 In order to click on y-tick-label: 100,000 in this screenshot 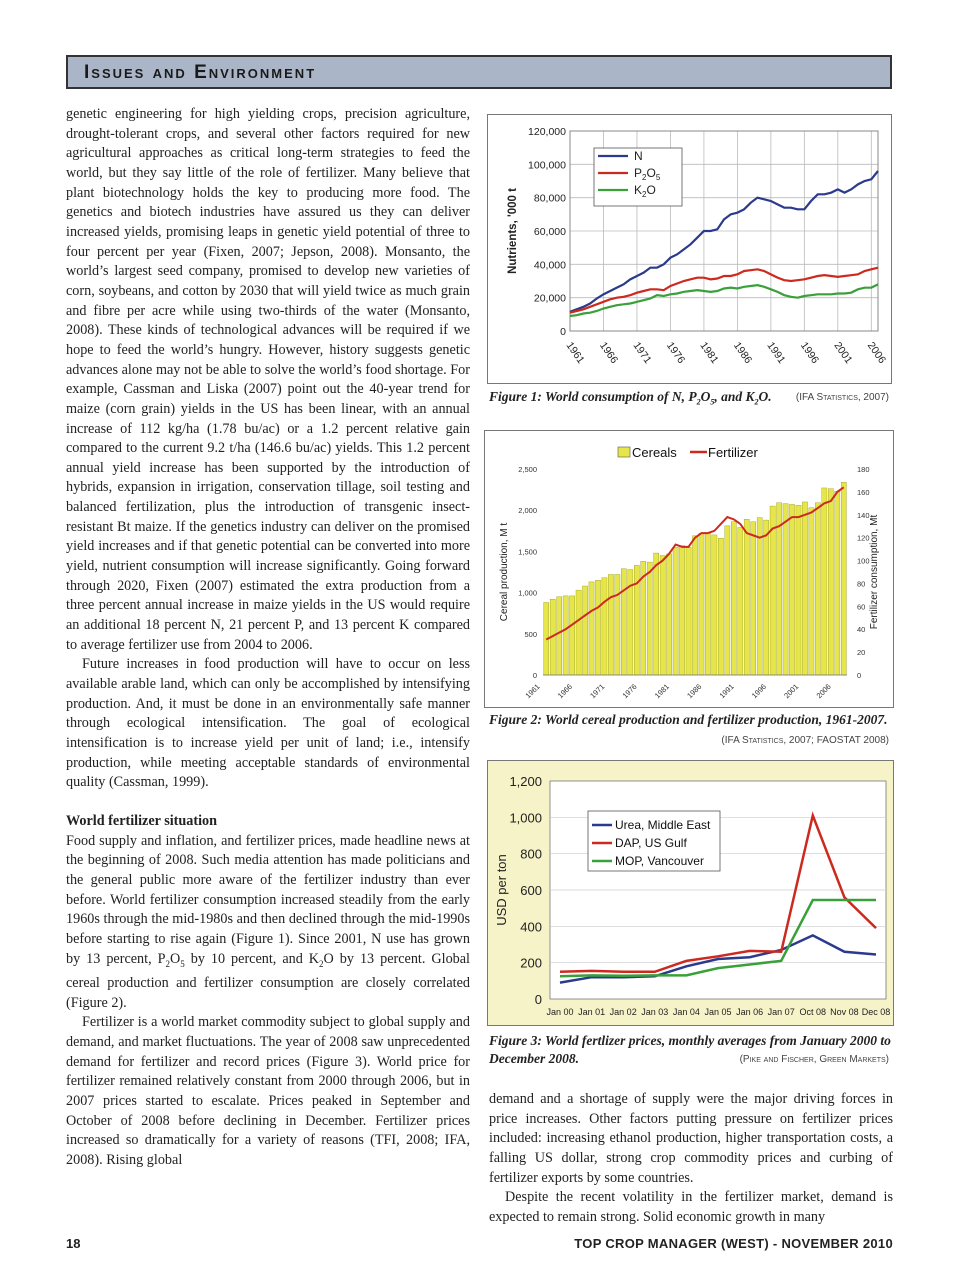, I will do `click(547, 165)`.